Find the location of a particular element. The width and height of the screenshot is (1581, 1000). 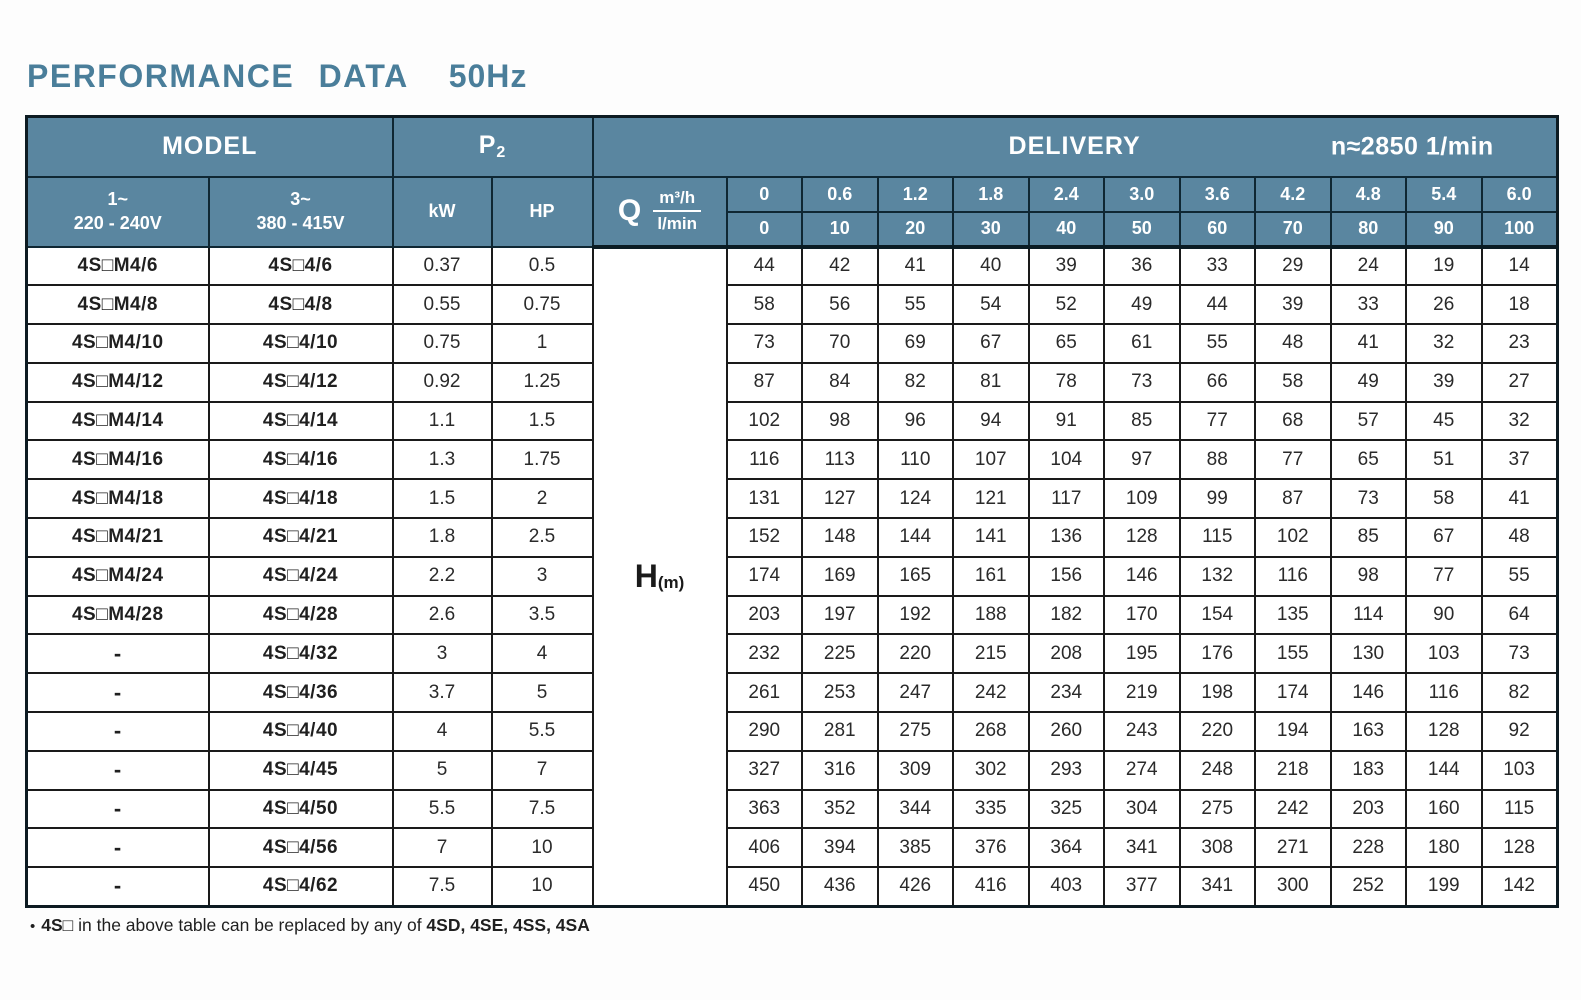

cell-kw: 1.3 is located at coordinates (442, 460).